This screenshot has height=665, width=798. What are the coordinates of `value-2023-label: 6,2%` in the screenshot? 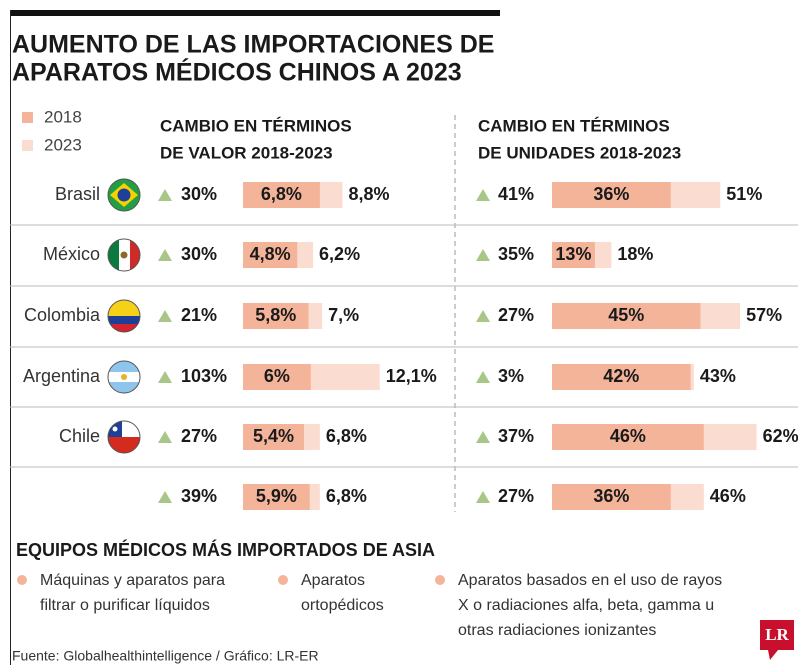 It's located at (339, 254).